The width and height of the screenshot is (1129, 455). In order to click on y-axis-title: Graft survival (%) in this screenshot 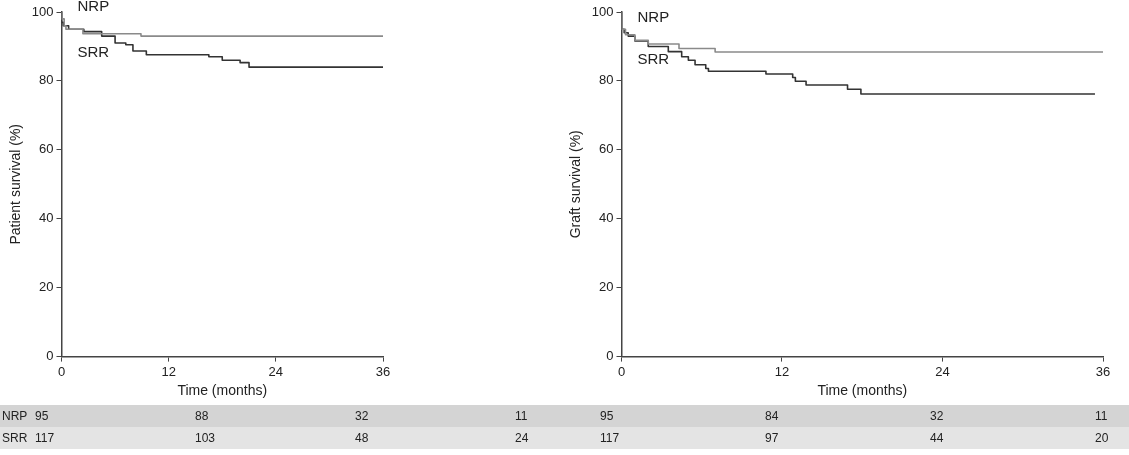, I will do `click(575, 184)`.